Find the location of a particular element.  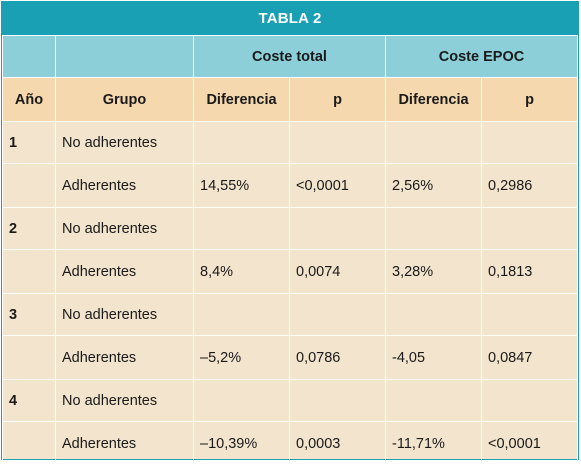

cell-p2: 0,1813 is located at coordinates (529, 271).